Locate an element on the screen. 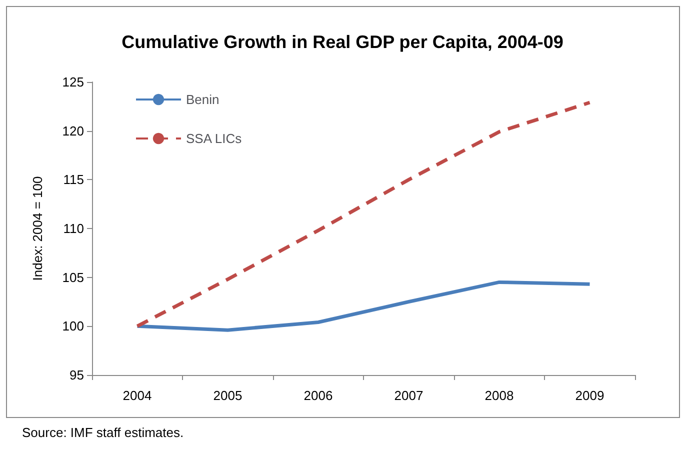  y-axis-title: Index: 2004 = 100 is located at coordinates (37, 228).